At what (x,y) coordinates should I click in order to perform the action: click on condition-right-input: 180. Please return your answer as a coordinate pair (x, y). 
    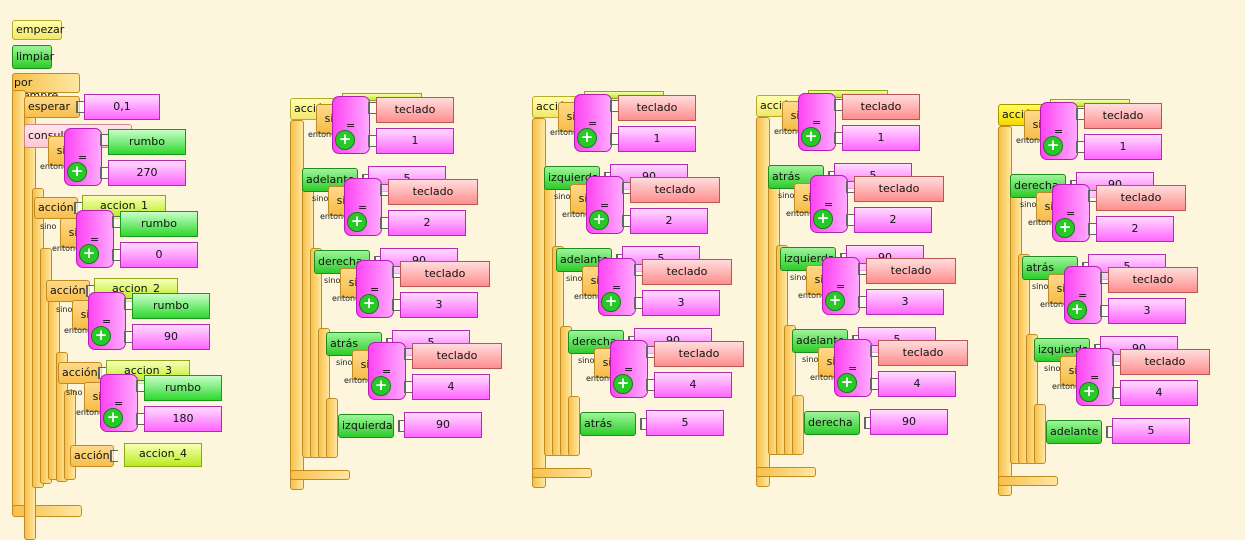
    Looking at the image, I should click on (183, 419).